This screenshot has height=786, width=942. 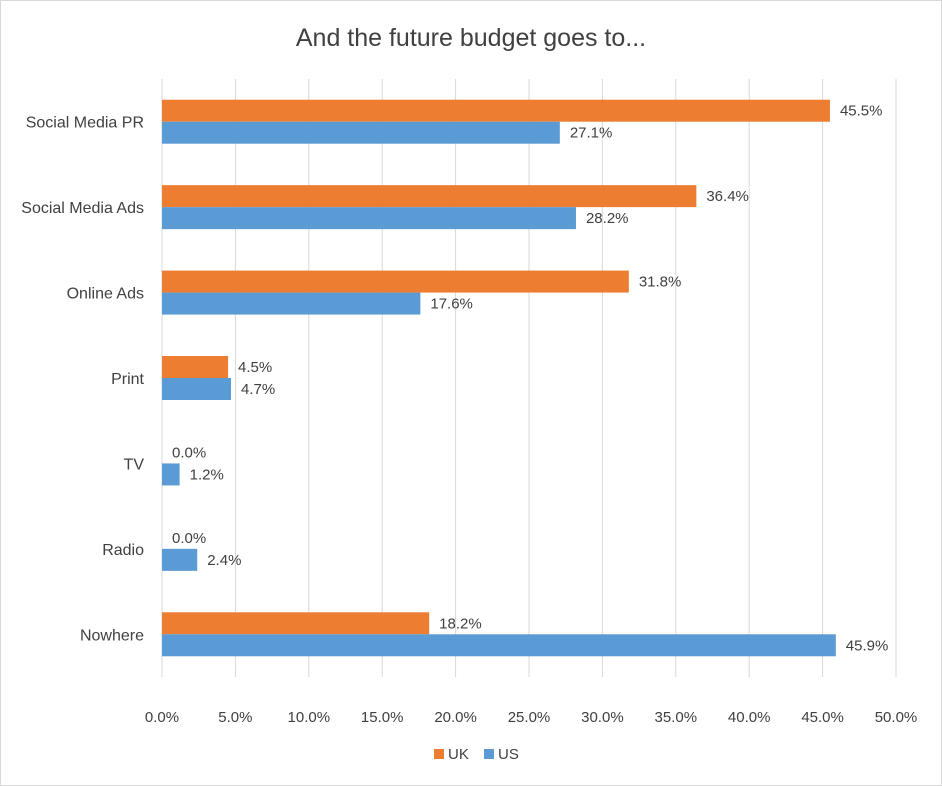 I want to click on data-label: 4.7%, so click(x=258, y=389).